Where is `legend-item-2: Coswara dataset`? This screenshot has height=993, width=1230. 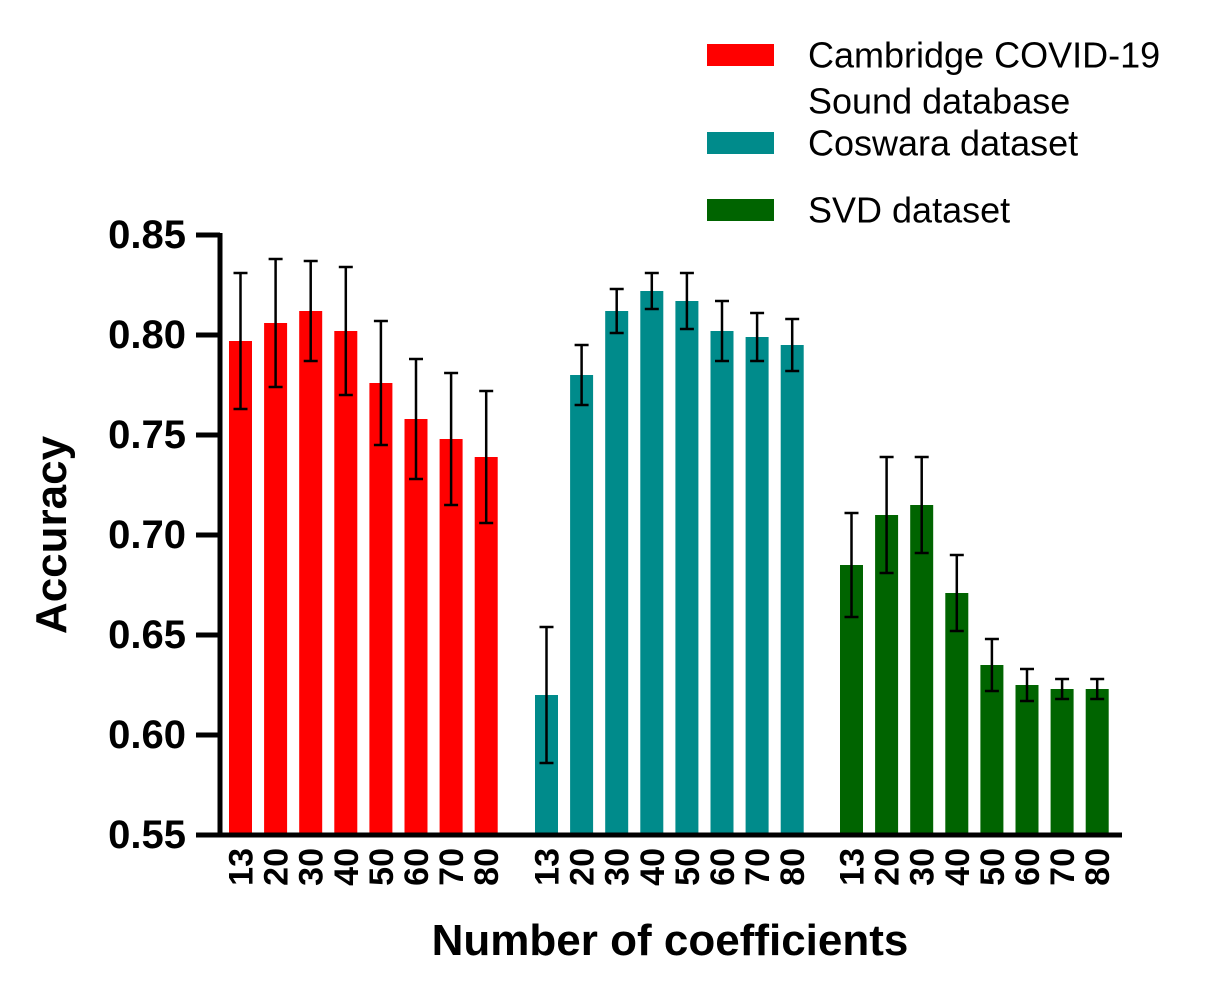 legend-item-2: Coswara dataset is located at coordinates (892, 143).